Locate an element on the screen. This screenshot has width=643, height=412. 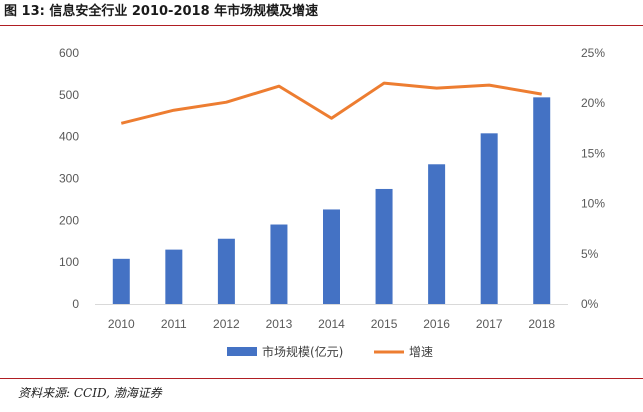
x-tick-label: 2012 is located at coordinates (226, 324).